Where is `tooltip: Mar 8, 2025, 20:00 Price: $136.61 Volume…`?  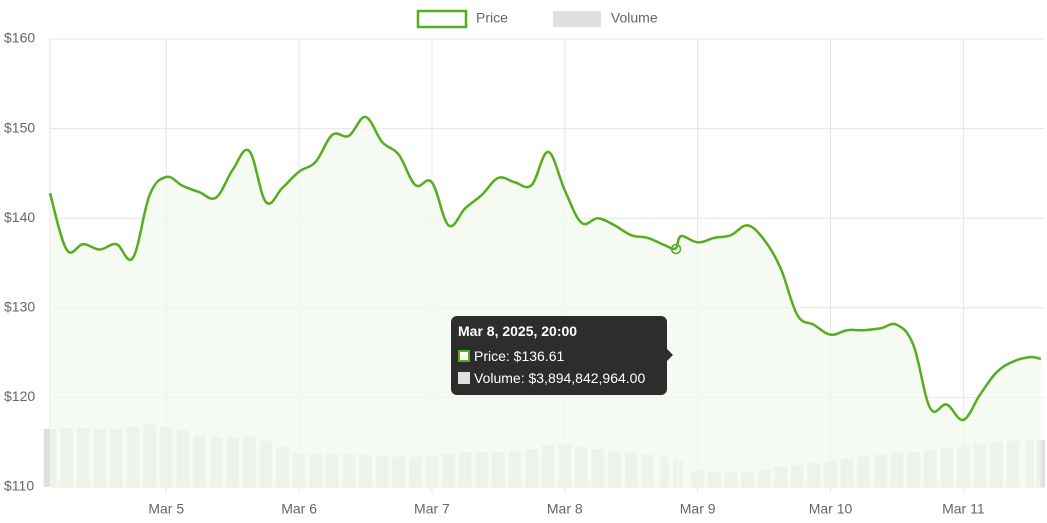
tooltip: Mar 8, 2025, 20:00 Price: $136.61 Volume… is located at coordinates (562, 355).